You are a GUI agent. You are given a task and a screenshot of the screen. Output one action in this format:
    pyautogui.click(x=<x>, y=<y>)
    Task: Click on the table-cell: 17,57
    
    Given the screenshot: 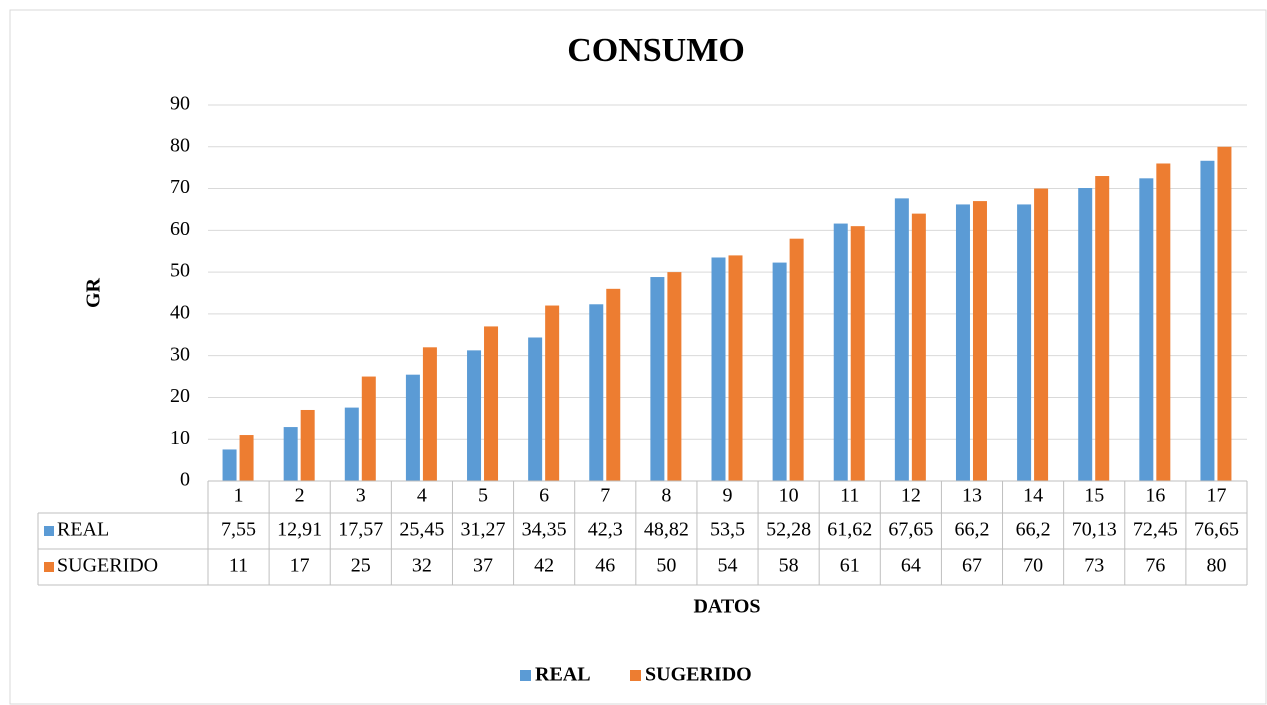 What is the action you would take?
    pyautogui.click(x=360, y=530)
    